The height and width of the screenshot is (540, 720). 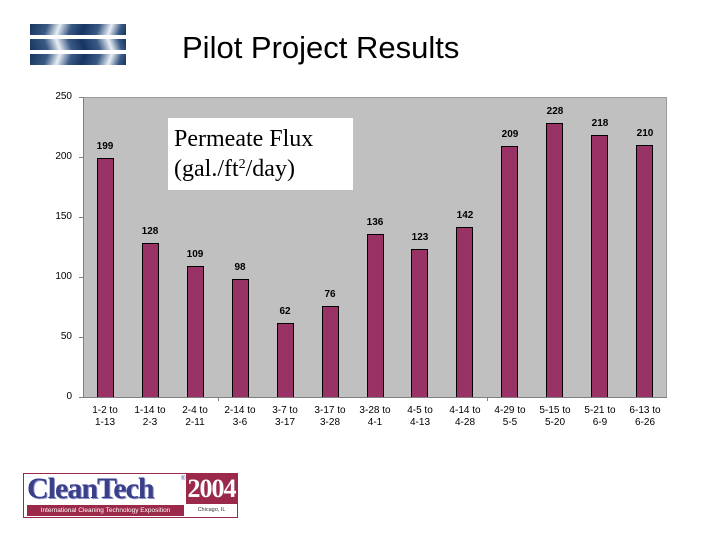 What do you see at coordinates (244, 139) in the screenshot?
I see `series-label-line1: Permeate Flux` at bounding box center [244, 139].